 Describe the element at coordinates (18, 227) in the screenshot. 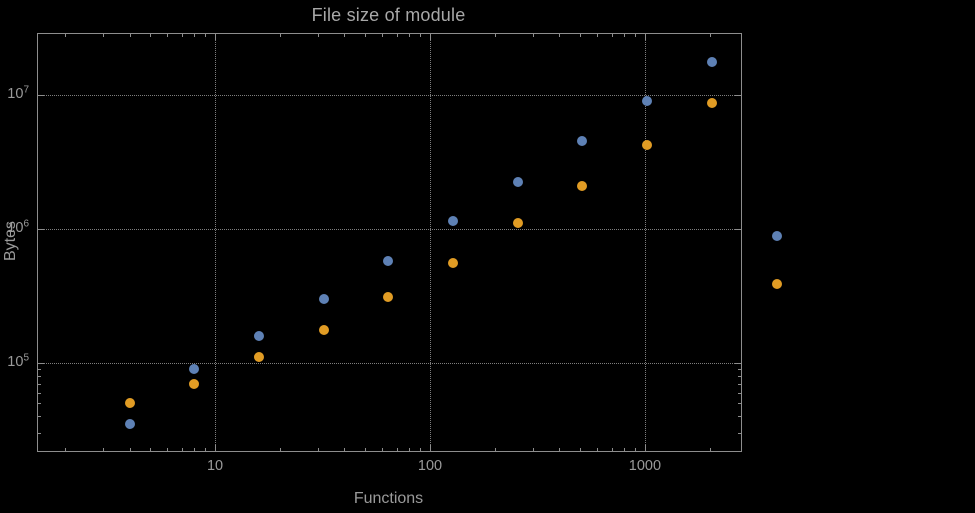

I see `y-tick-label: 10⁶` at that location.